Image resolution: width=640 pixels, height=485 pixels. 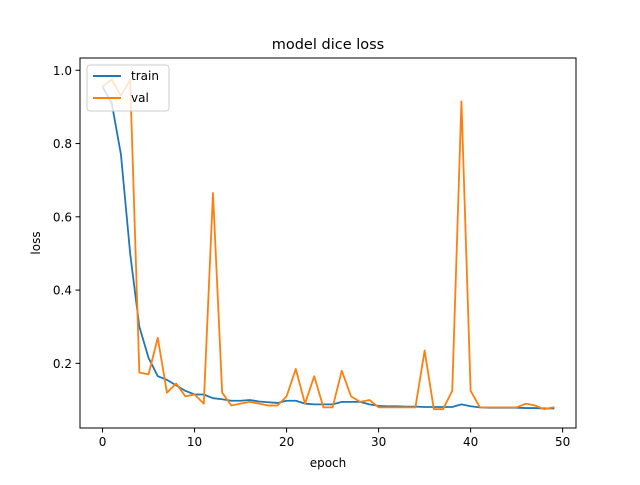 What do you see at coordinates (286, 442) in the screenshot?
I see `x-tick-label: 20` at bounding box center [286, 442].